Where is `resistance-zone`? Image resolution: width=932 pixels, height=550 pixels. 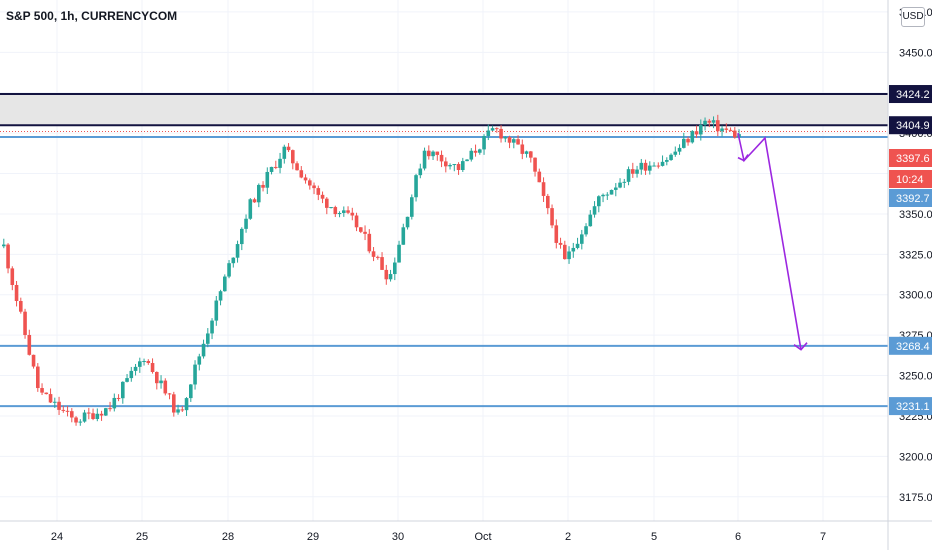
resistance-zone is located at coordinates (444, 110).